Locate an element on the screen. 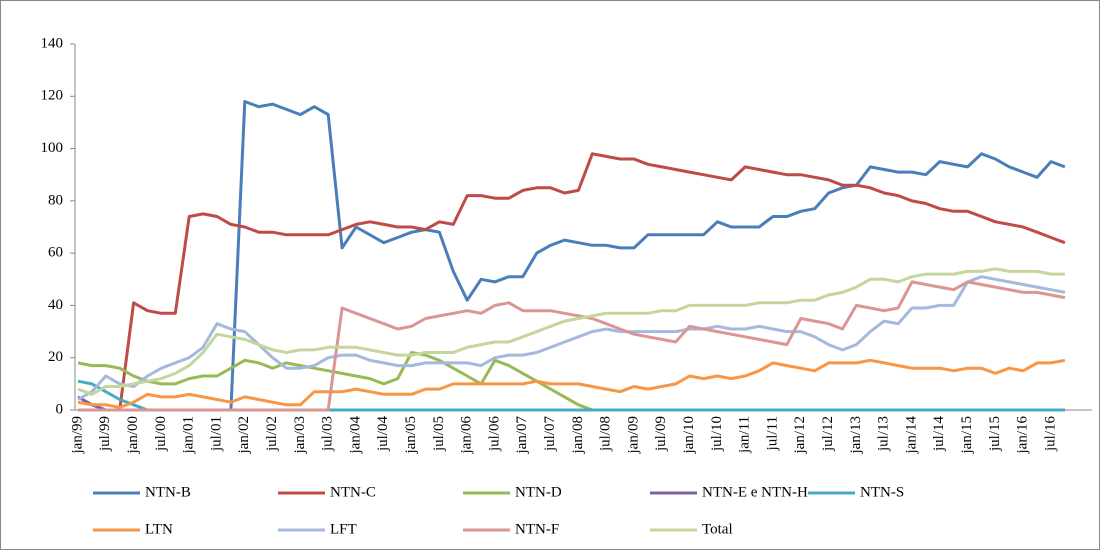 The image size is (1100, 550). x-tick-label: jul/00 is located at coordinates (161, 434).